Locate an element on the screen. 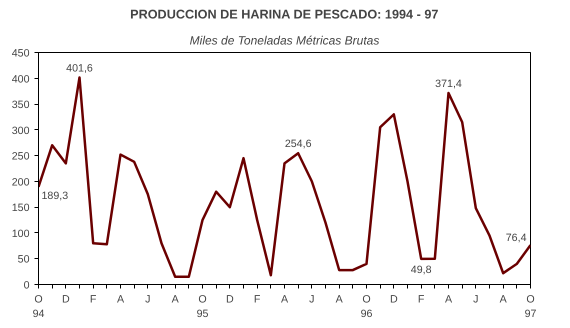 This screenshot has height=328, width=570. y-tick-label: 450 is located at coordinates (21, 54).